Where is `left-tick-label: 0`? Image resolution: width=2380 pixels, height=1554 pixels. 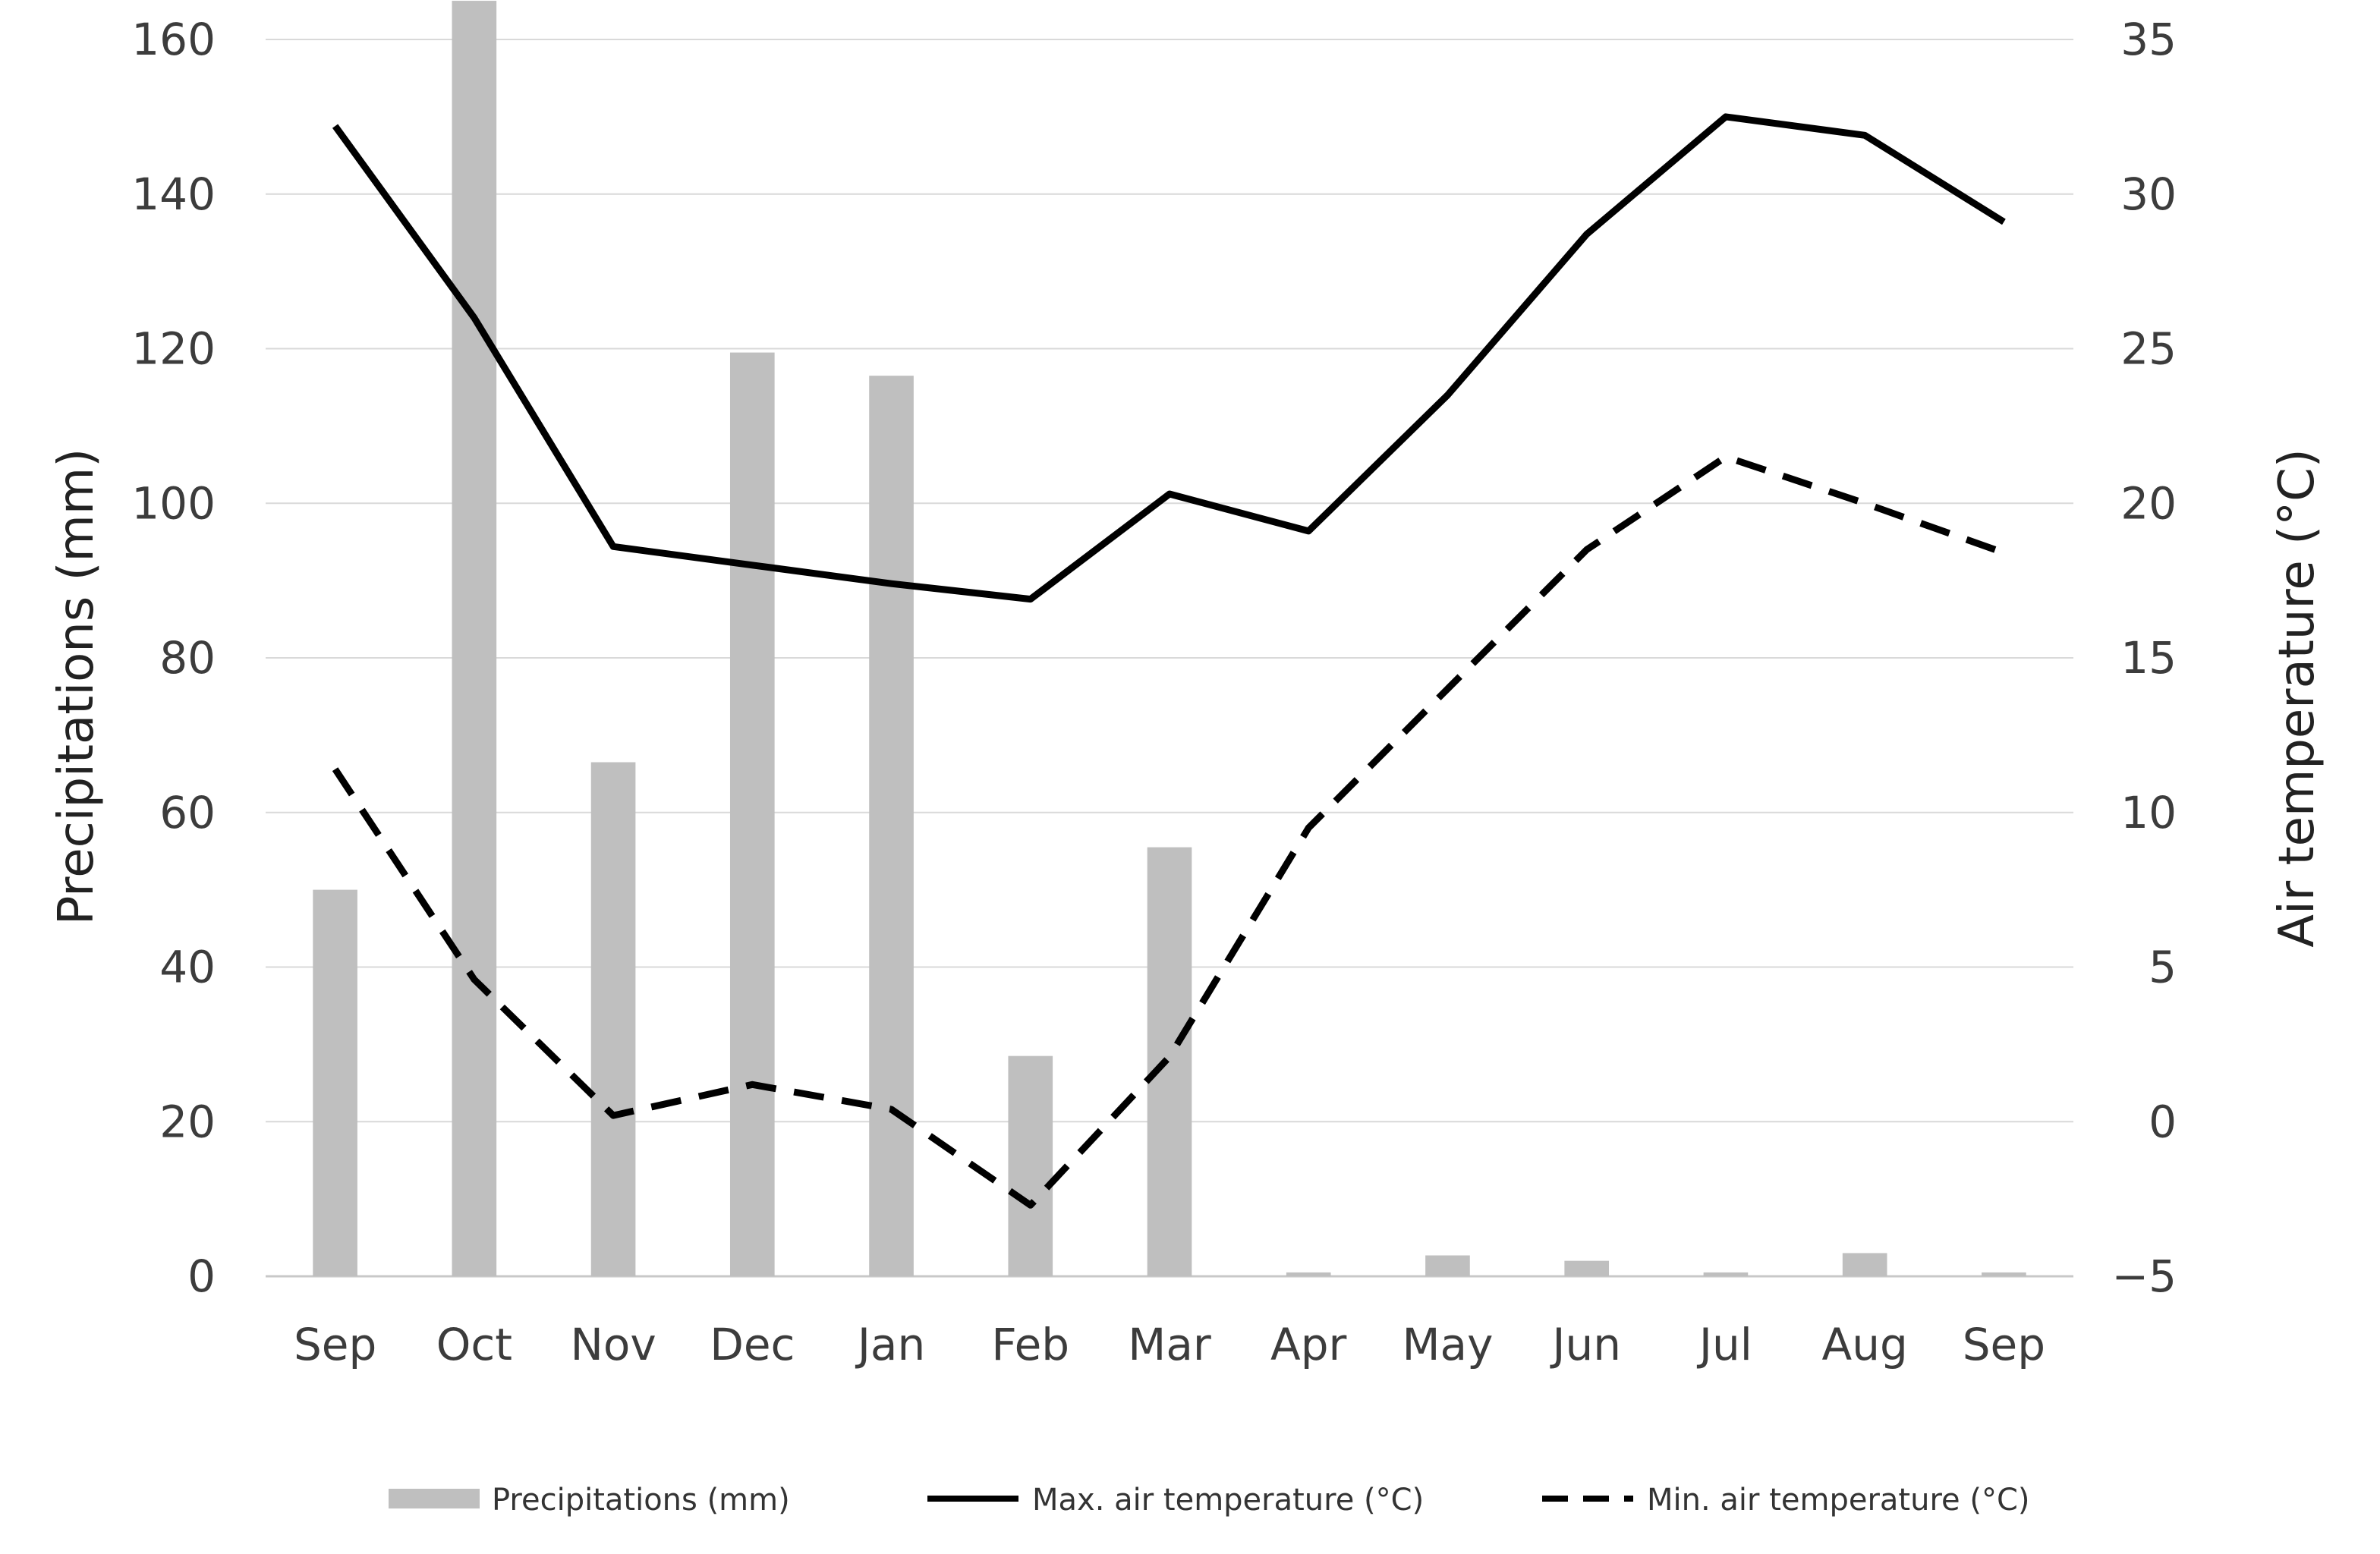 left-tick-label: 0 is located at coordinates (201, 1276).